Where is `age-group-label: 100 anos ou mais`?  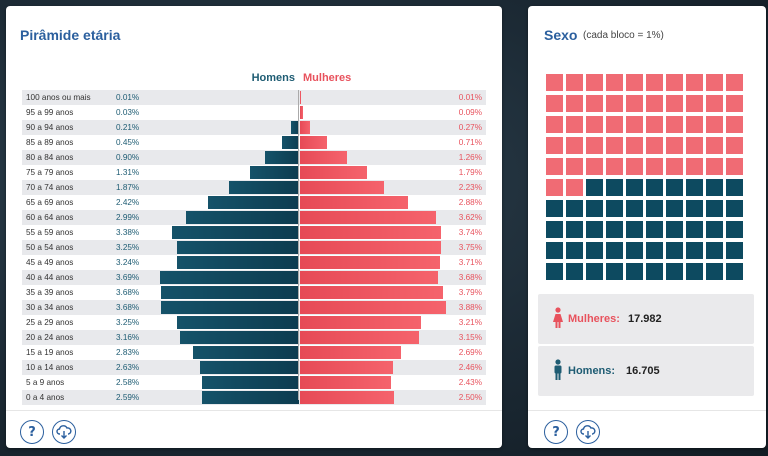
age-group-label: 100 anos ou mais is located at coordinates (58, 97).